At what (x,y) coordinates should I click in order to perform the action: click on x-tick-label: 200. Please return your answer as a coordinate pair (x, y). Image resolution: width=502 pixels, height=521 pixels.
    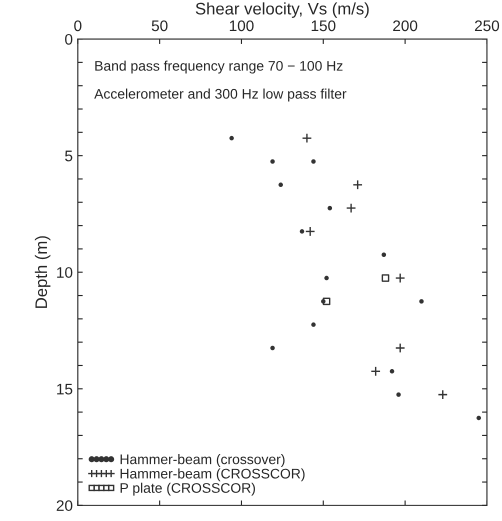
    Looking at the image, I should click on (405, 26).